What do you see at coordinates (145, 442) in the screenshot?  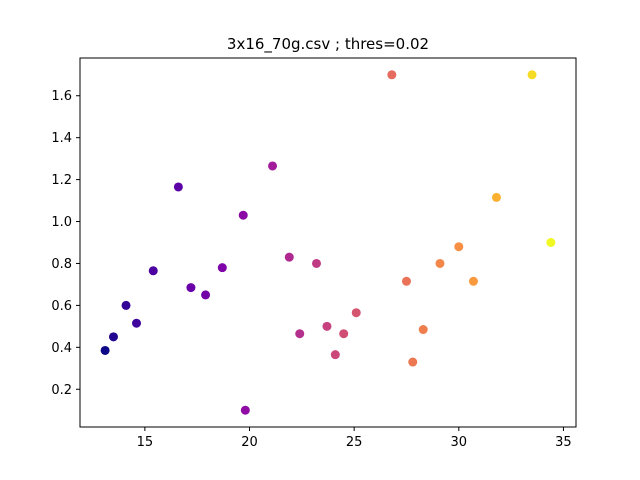 I see `x-tick-label: 15` at bounding box center [145, 442].